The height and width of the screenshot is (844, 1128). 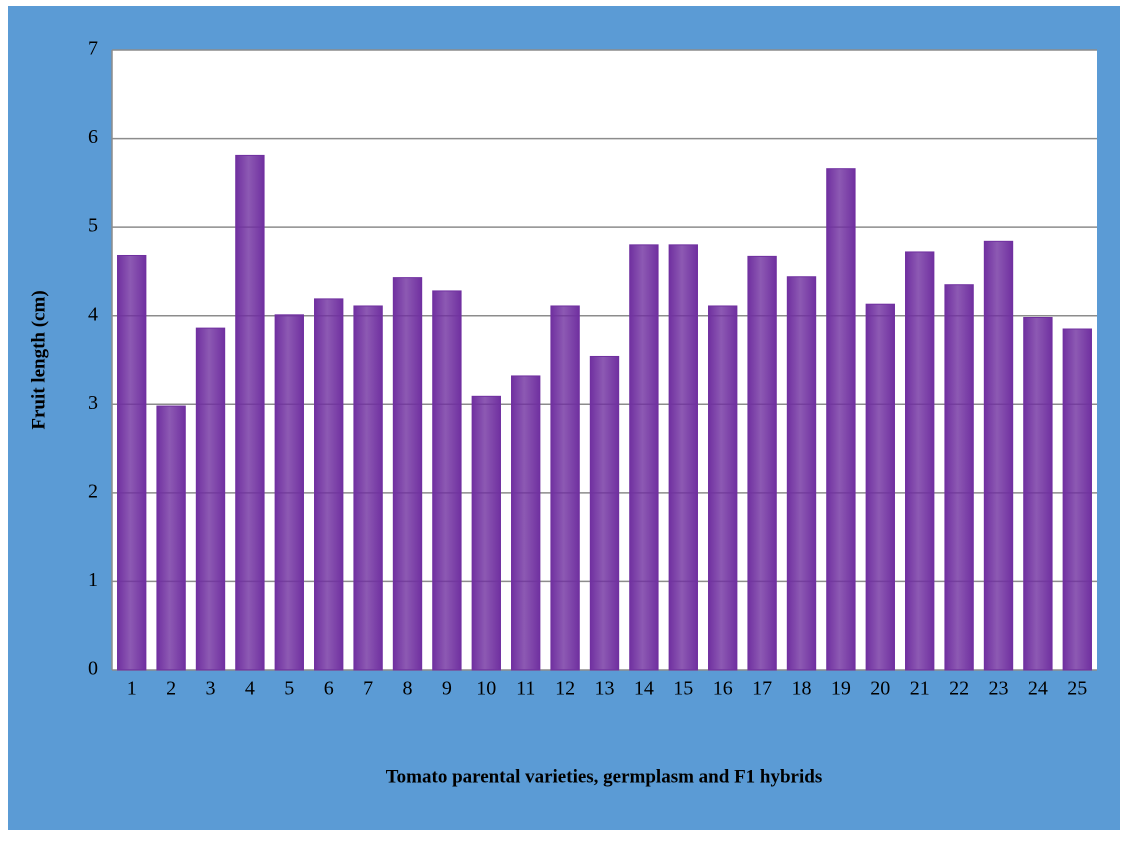 I want to click on y-tick-label: 1, so click(x=93, y=580).